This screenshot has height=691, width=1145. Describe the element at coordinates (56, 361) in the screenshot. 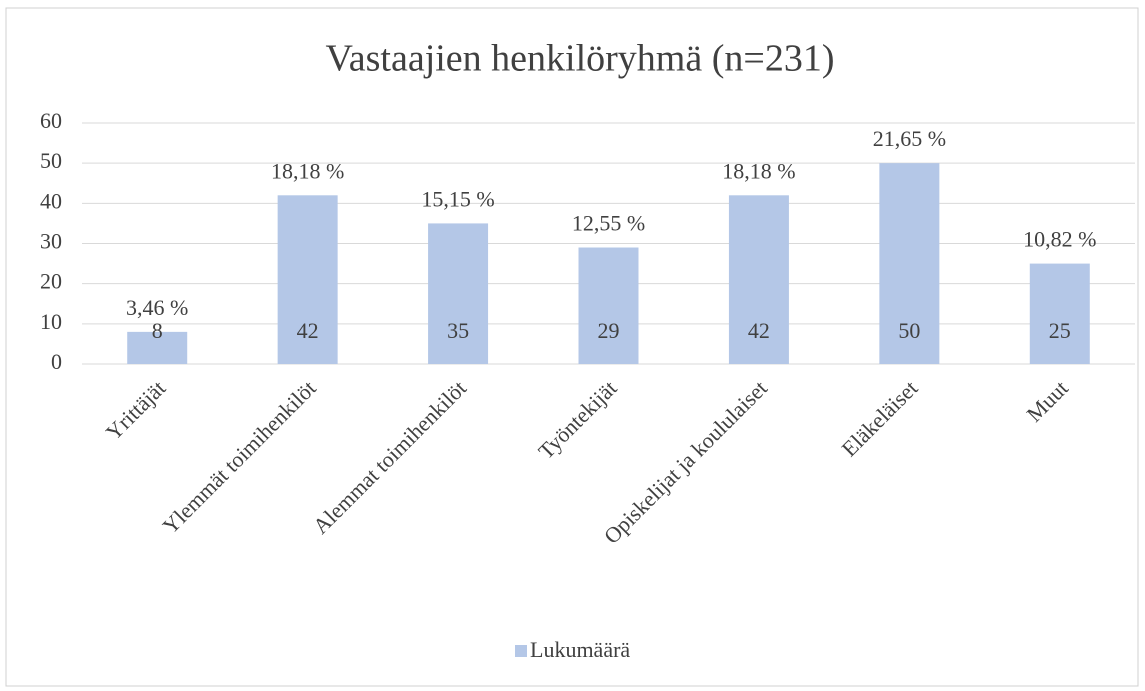

I see `y-tick-label: 0` at that location.